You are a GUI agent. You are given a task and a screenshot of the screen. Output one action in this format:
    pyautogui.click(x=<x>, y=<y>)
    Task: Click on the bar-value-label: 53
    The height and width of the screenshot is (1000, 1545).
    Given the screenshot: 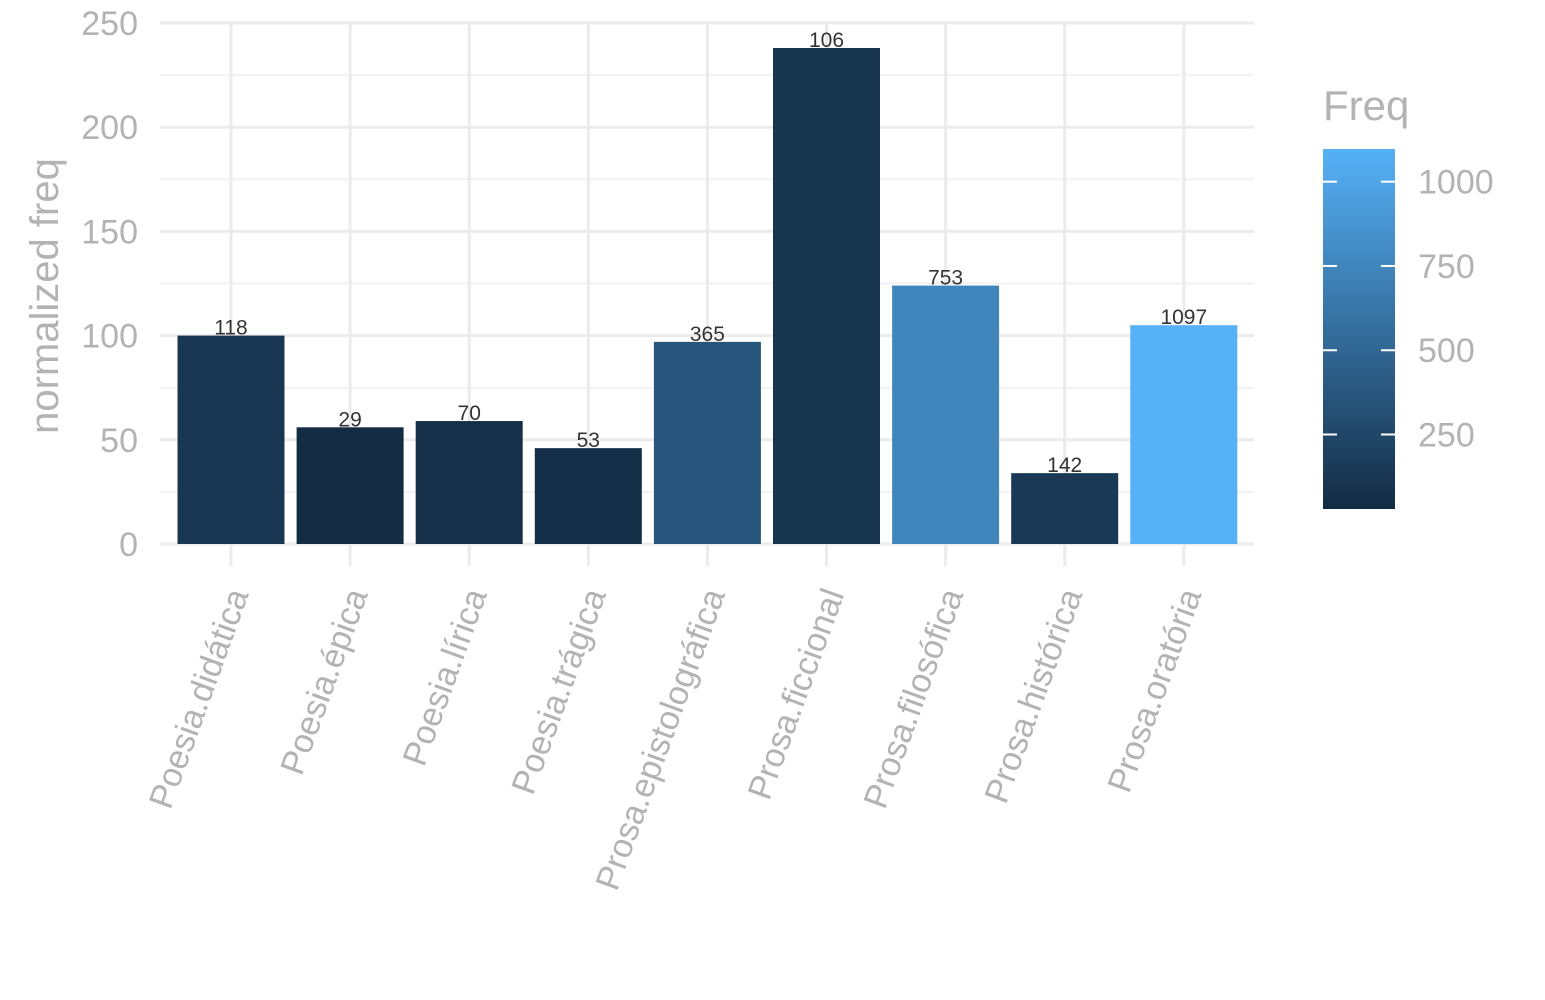 What is the action you would take?
    pyautogui.click(x=588, y=440)
    